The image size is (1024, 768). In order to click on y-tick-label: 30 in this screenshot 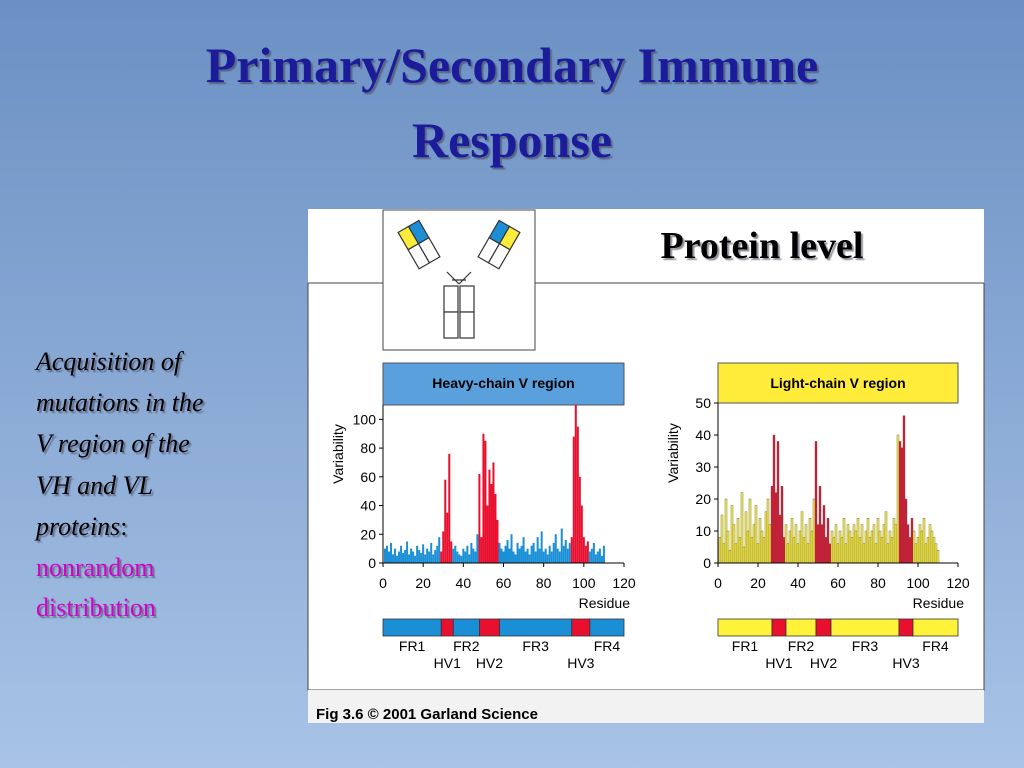, I will do `click(703, 467)`.